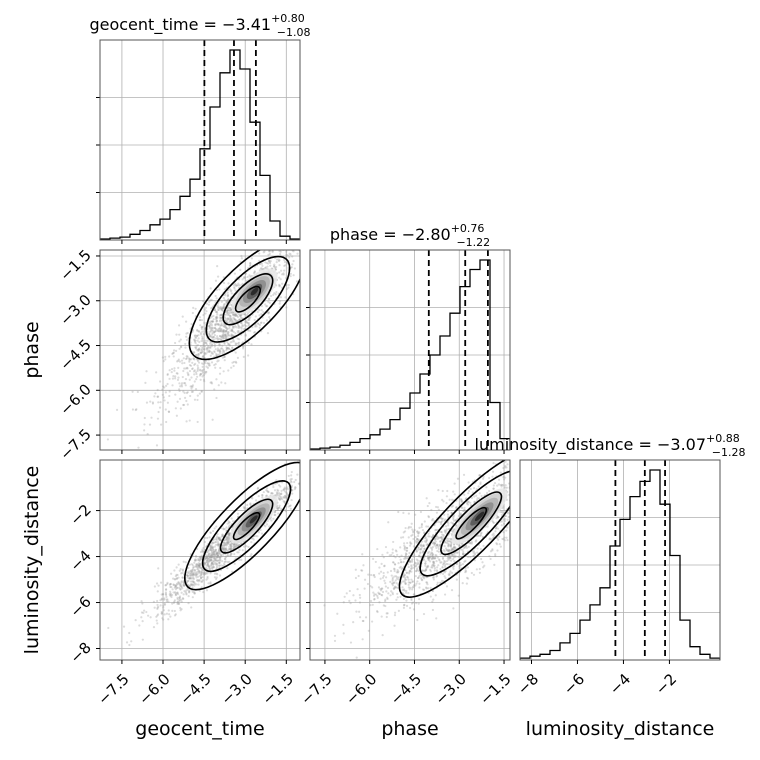  I want to click on x-axis-label-luminosity_distance: luminosity_distance, so click(620, 729).